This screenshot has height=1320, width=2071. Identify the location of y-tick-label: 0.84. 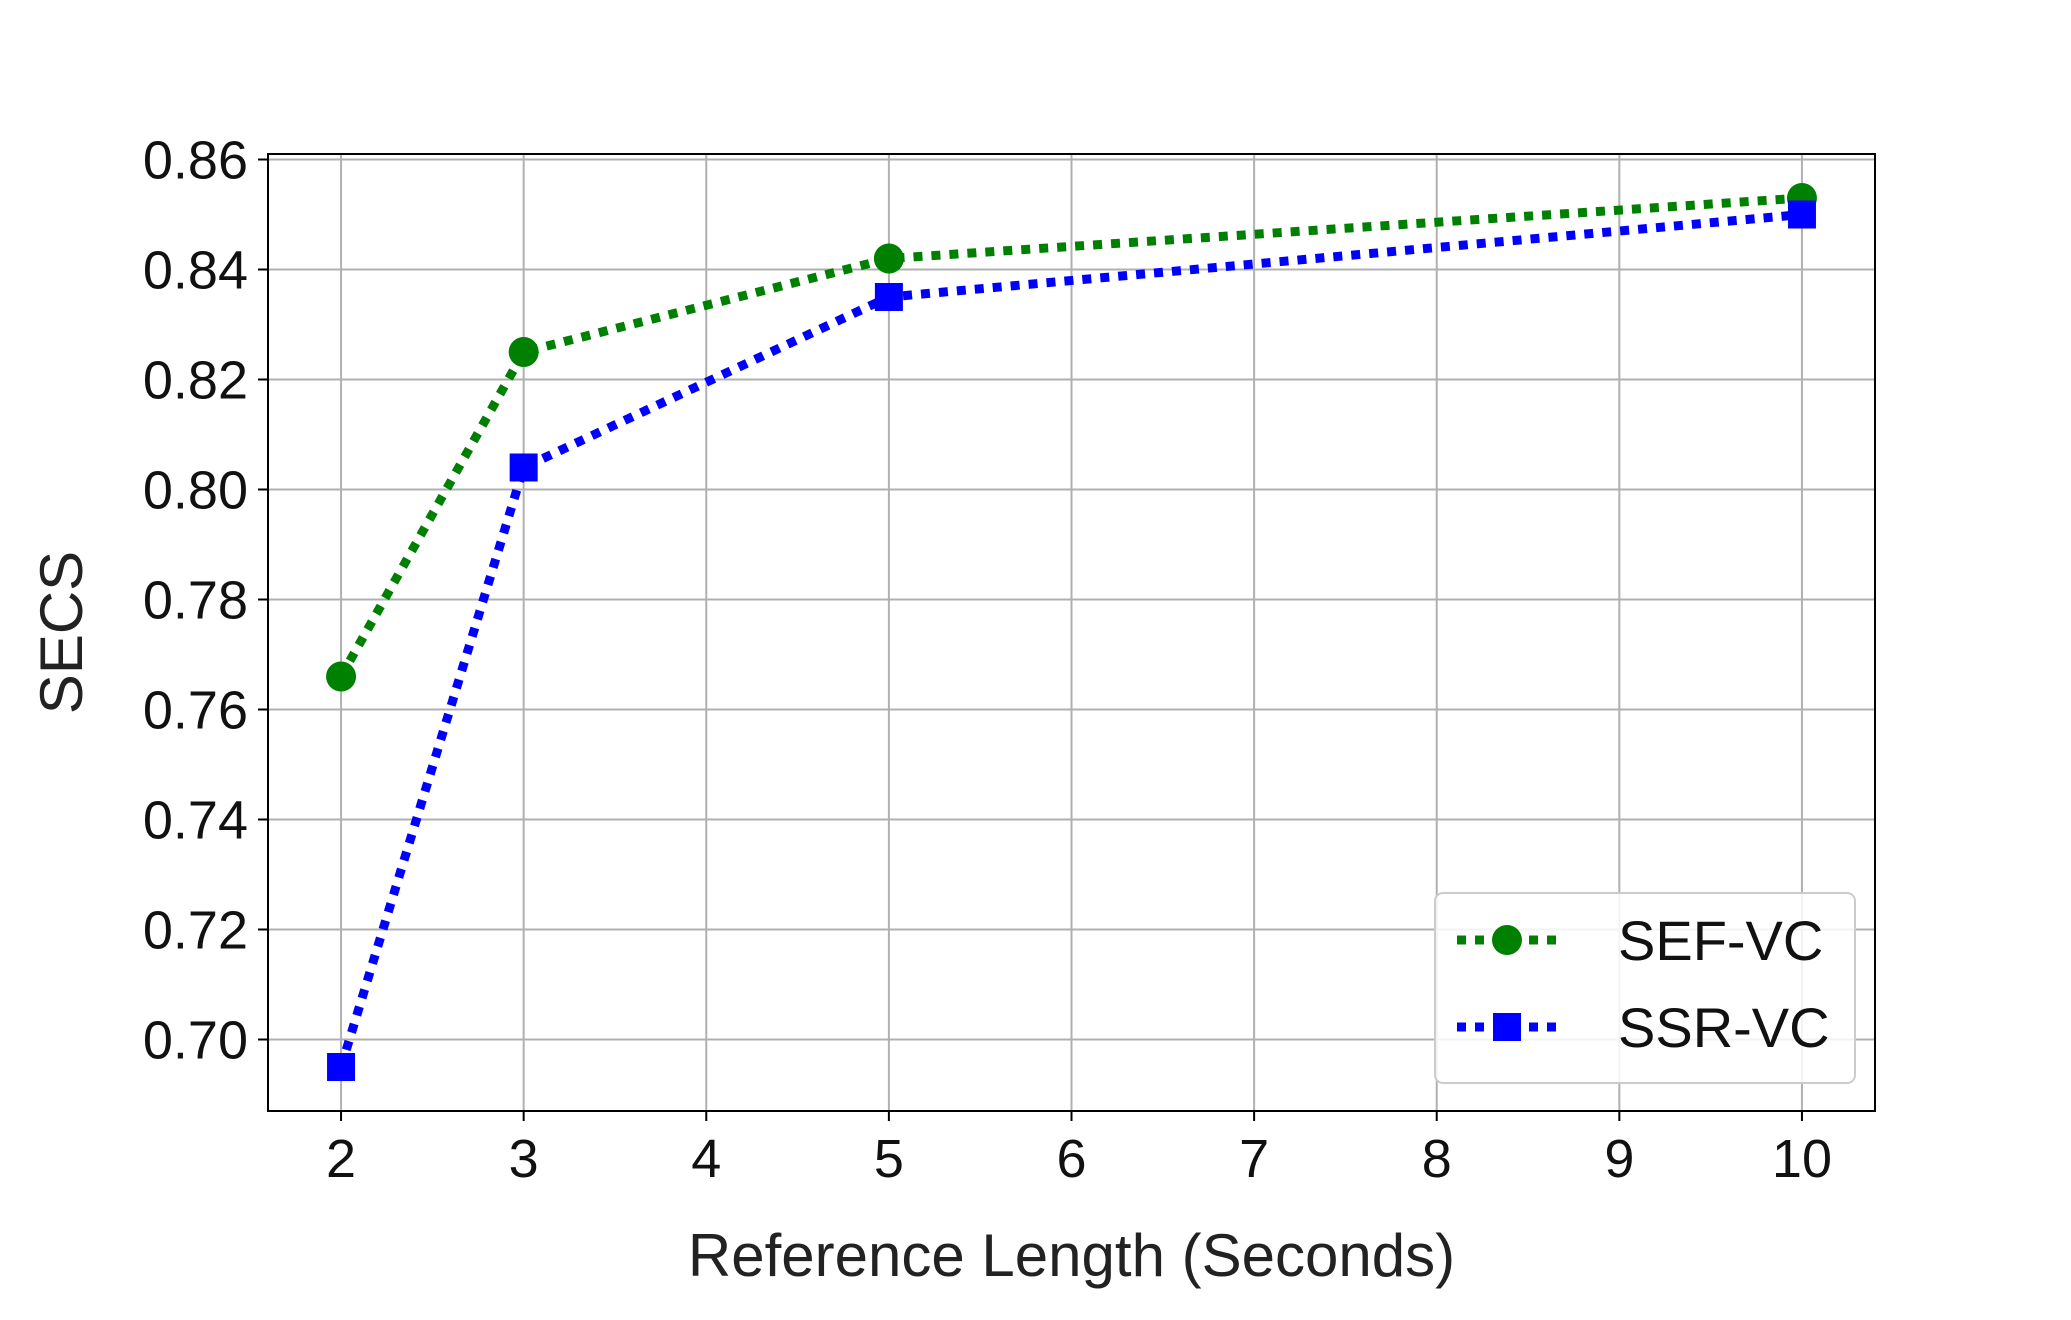
(195, 271).